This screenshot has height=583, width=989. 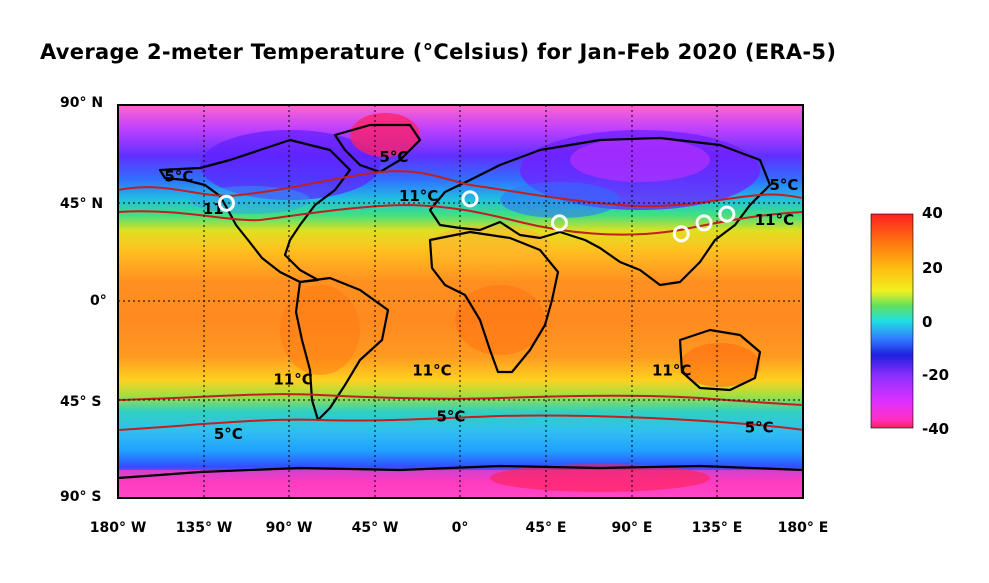 I want to click on contour-label-0: 5°C, so click(x=178, y=176).